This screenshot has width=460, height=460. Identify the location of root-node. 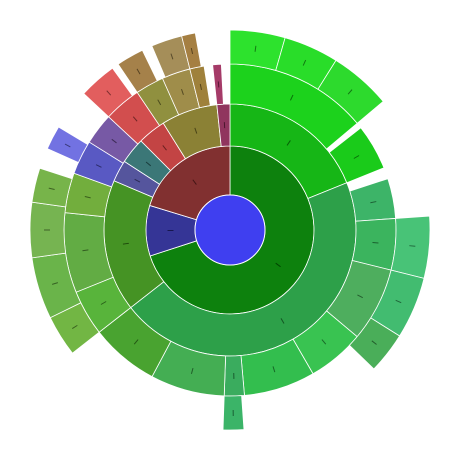
(230, 230).